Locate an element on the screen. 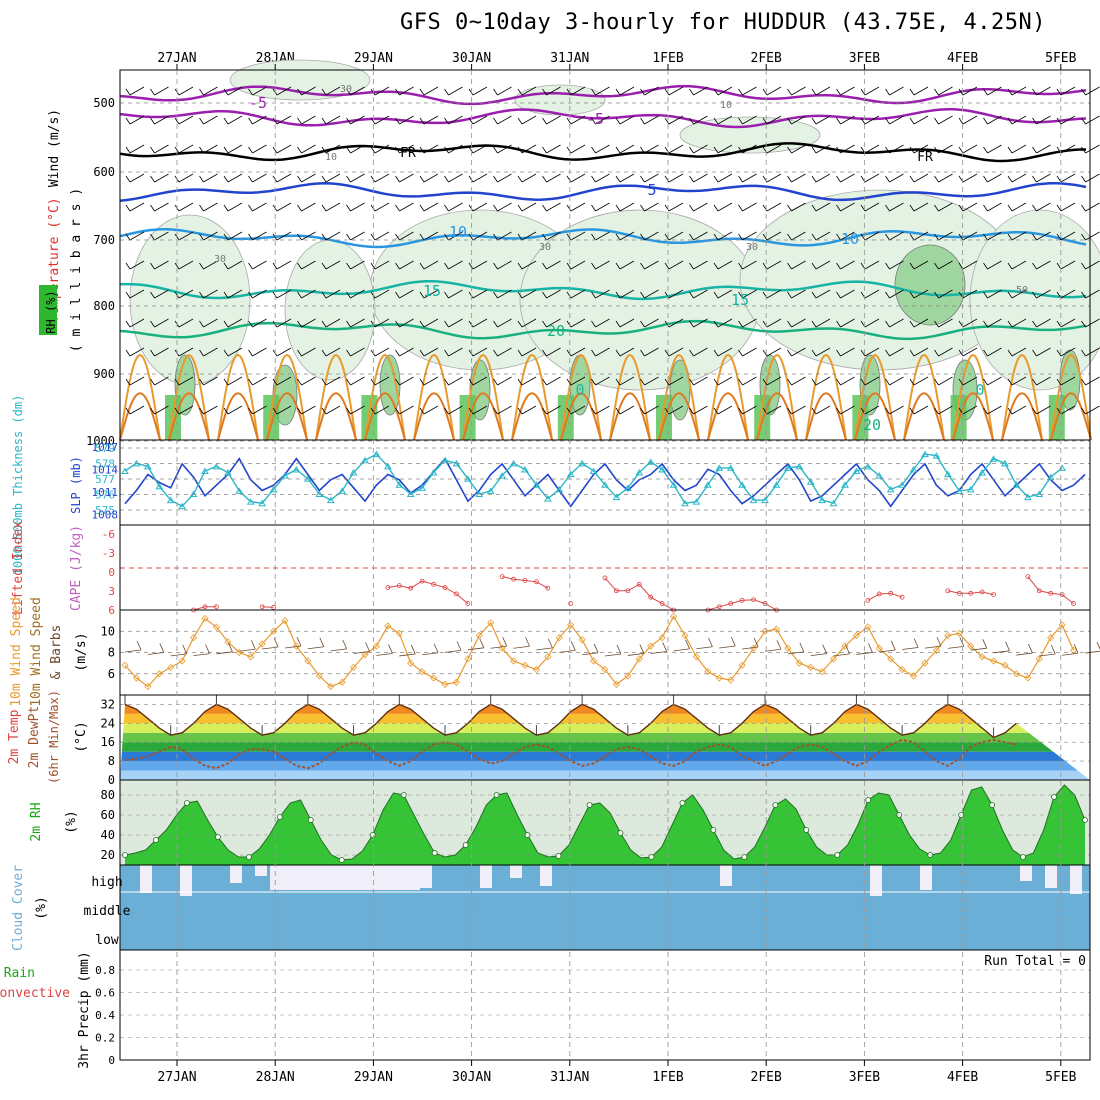 This screenshot has height=1100, width=1100. freezing-level-label: FR is located at coordinates (408, 153).